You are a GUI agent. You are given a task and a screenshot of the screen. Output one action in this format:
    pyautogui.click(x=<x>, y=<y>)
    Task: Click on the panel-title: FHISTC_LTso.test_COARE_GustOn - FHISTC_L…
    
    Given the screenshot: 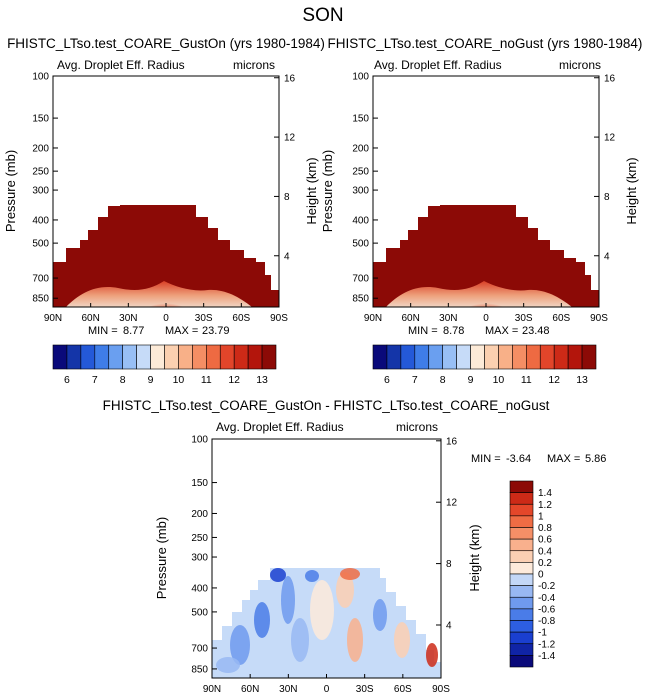 What is the action you would take?
    pyautogui.click(x=326, y=405)
    